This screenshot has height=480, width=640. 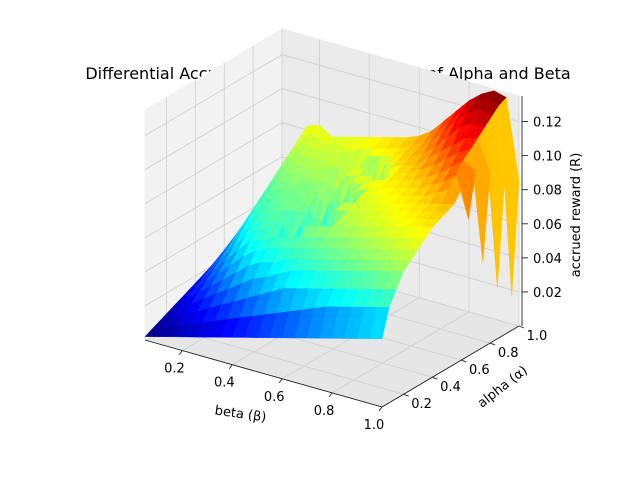 What do you see at coordinates (547, 259) in the screenshot?
I see `reward-tick-label: 0.04` at bounding box center [547, 259].